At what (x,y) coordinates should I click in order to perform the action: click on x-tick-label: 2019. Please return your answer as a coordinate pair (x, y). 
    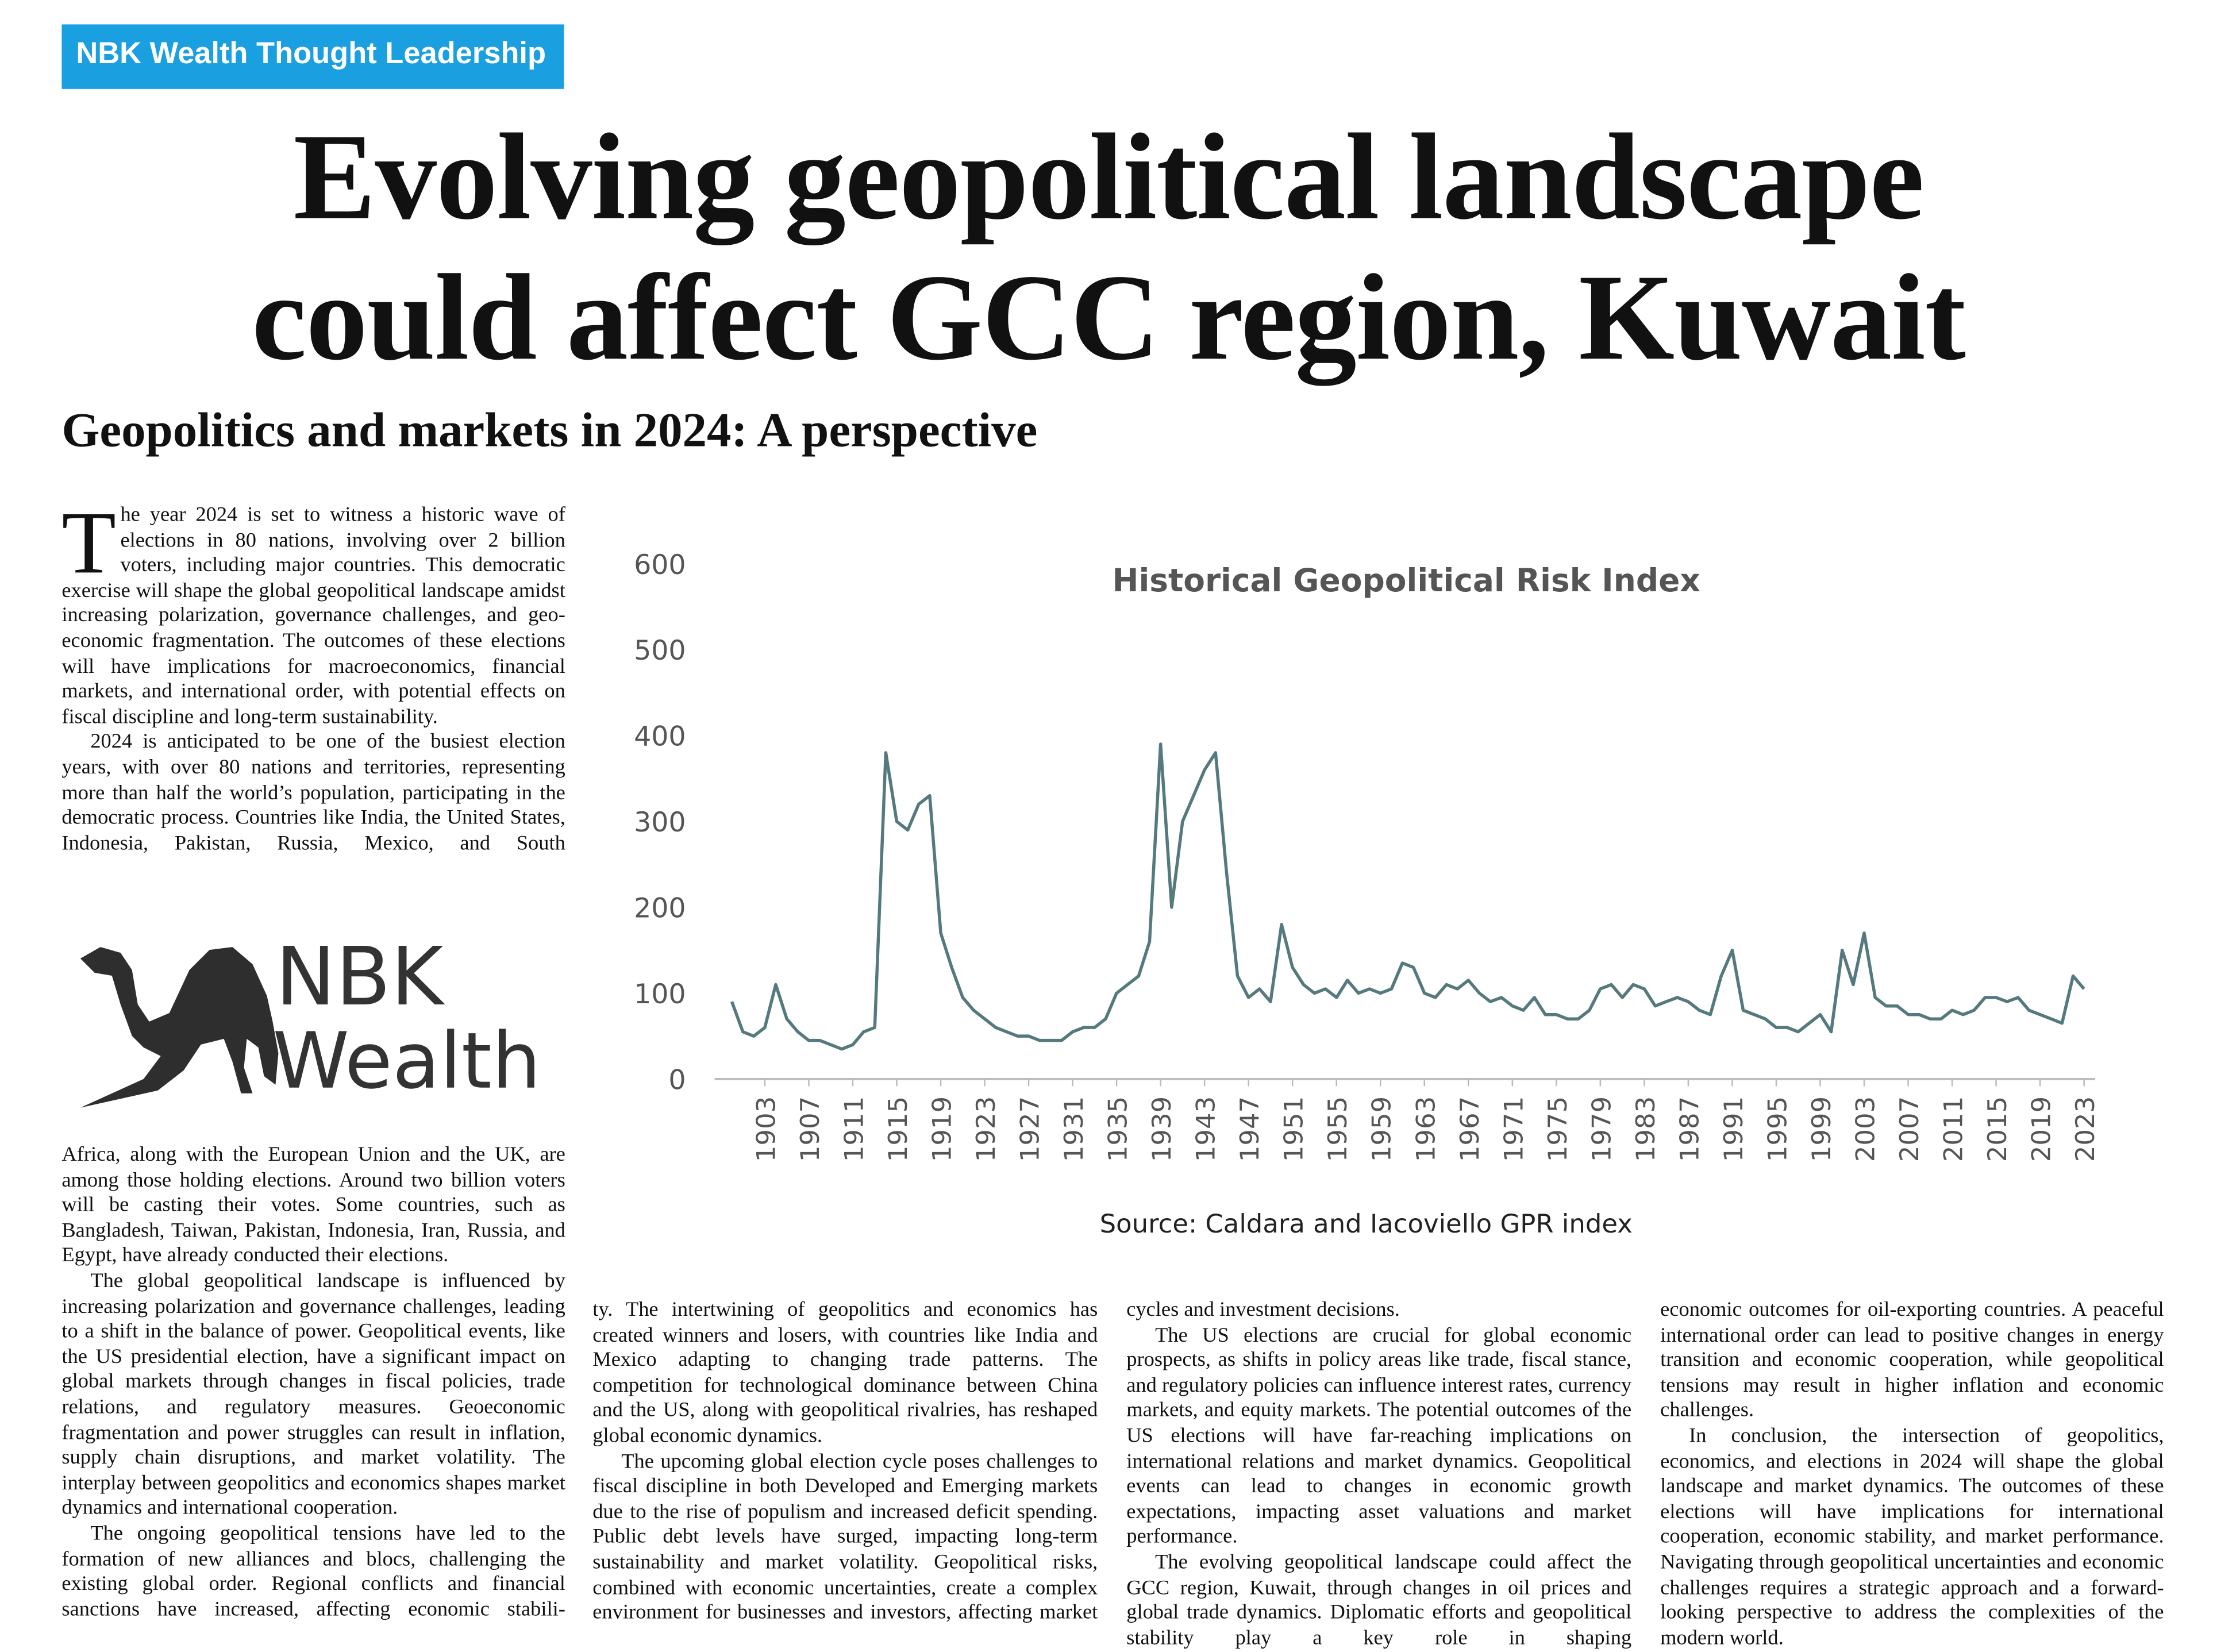
    Looking at the image, I should click on (2041, 1129).